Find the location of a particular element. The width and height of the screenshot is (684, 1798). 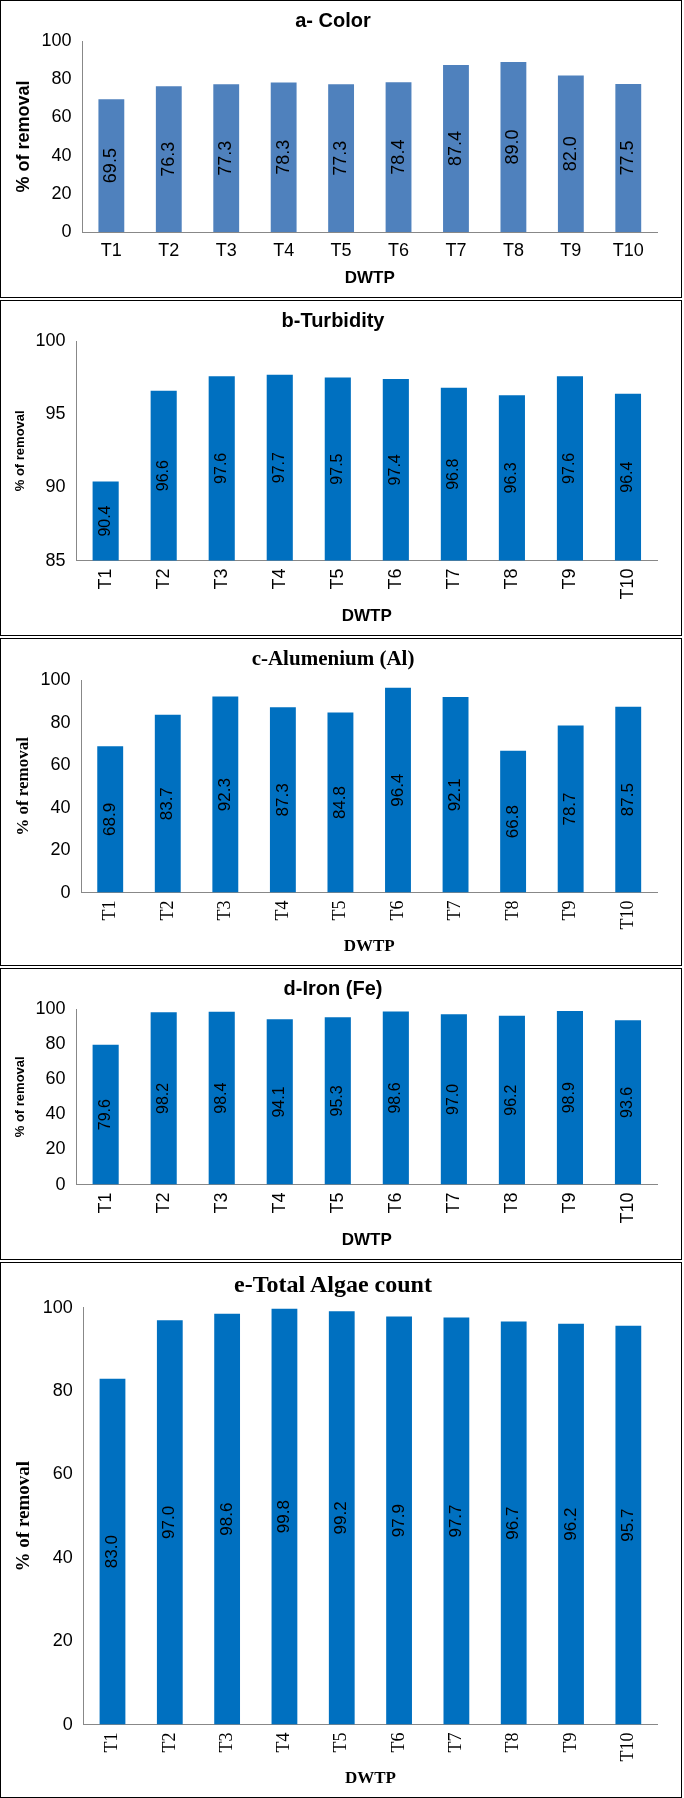

data-label: 97.4 is located at coordinates (395, 470).